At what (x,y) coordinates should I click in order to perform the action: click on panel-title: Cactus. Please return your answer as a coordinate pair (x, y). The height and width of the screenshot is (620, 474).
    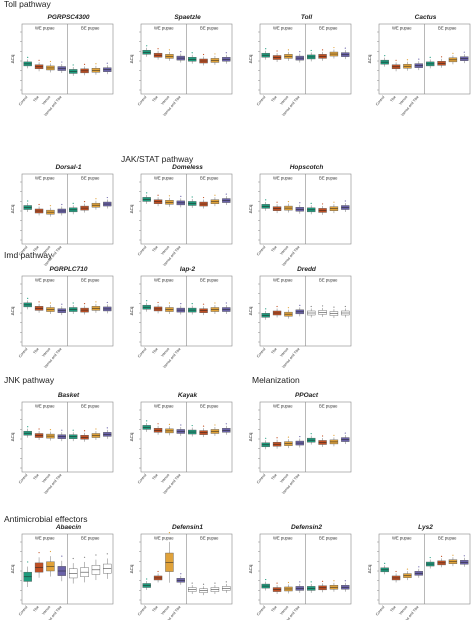
    Looking at the image, I should click on (426, 17).